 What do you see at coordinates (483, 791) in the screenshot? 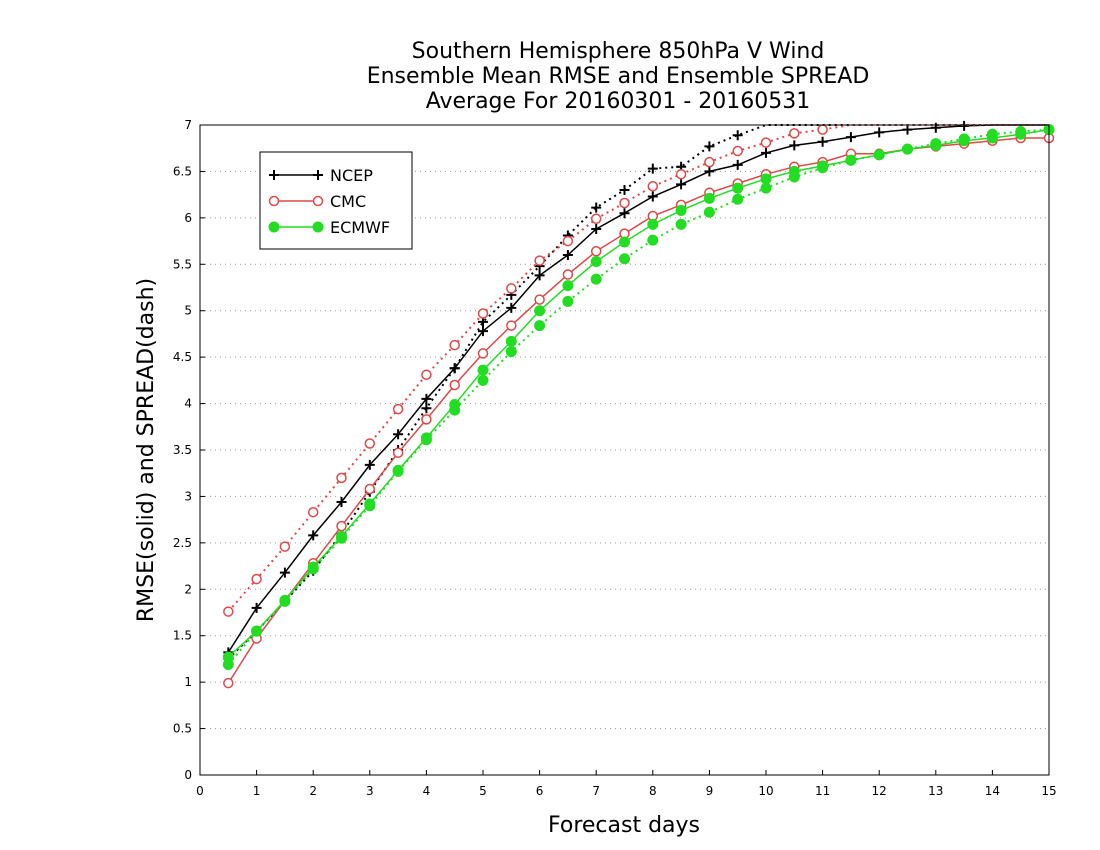
I see `x-tick-label: 5` at bounding box center [483, 791].